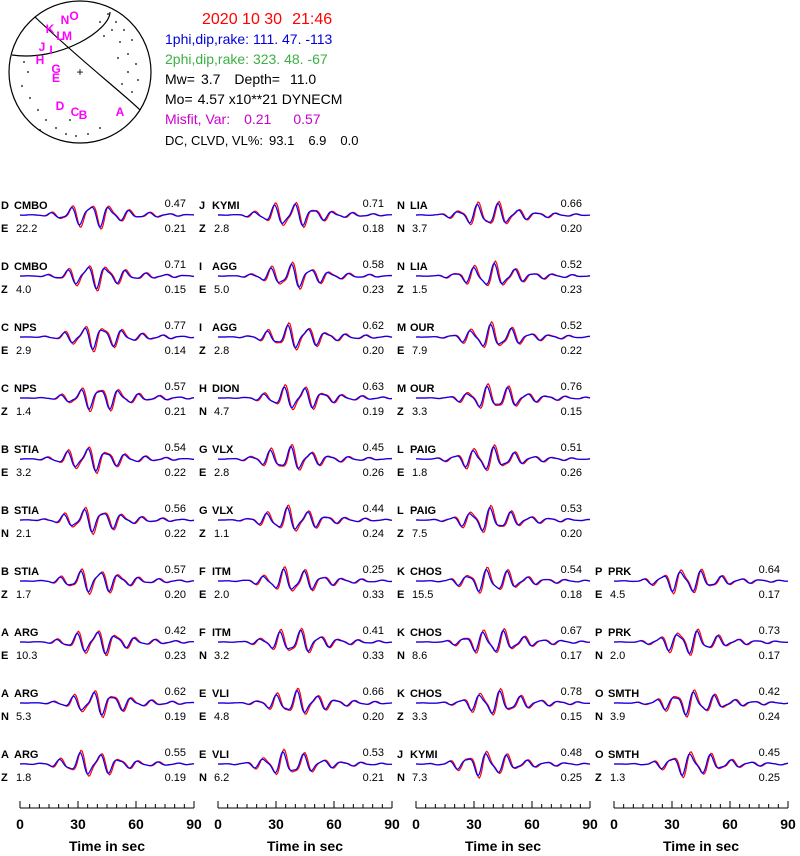 The width and height of the screenshot is (800, 856). What do you see at coordinates (249, 39) in the screenshot?
I see `plane1-label: 1phi,dip,rake: 111. 47. -113` at bounding box center [249, 39].